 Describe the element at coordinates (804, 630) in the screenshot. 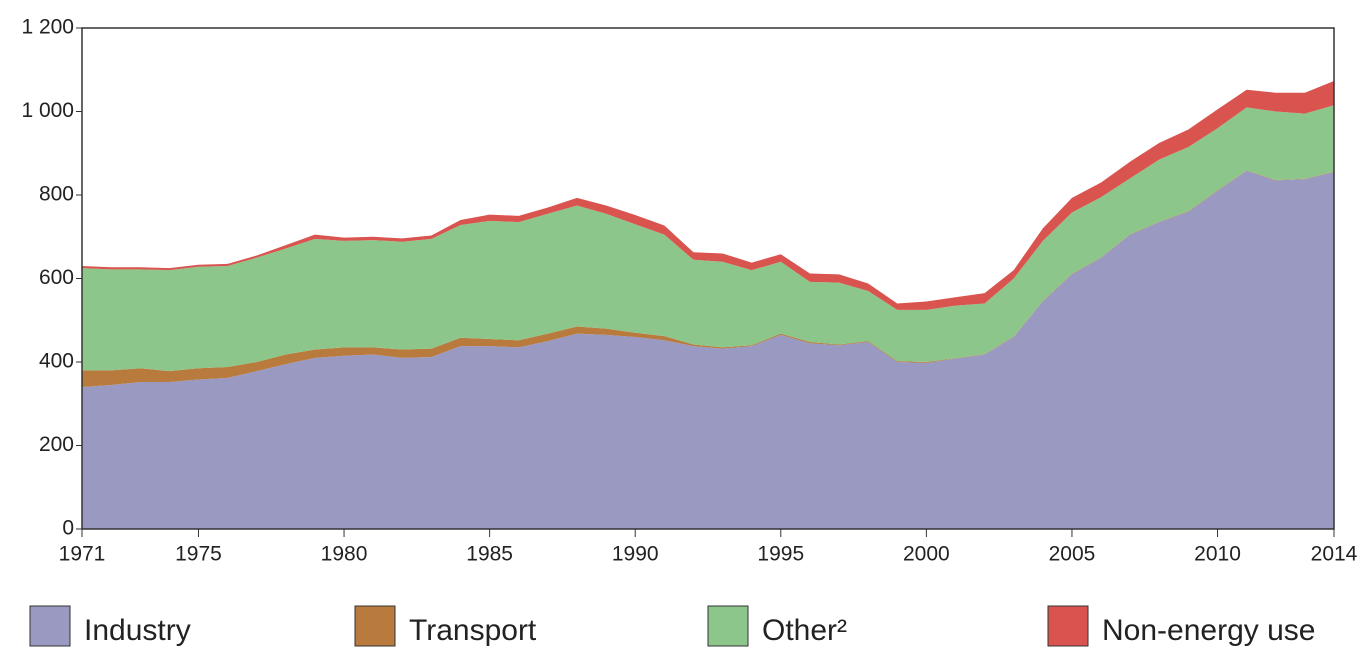

I see `legend-label: Other²` at that location.